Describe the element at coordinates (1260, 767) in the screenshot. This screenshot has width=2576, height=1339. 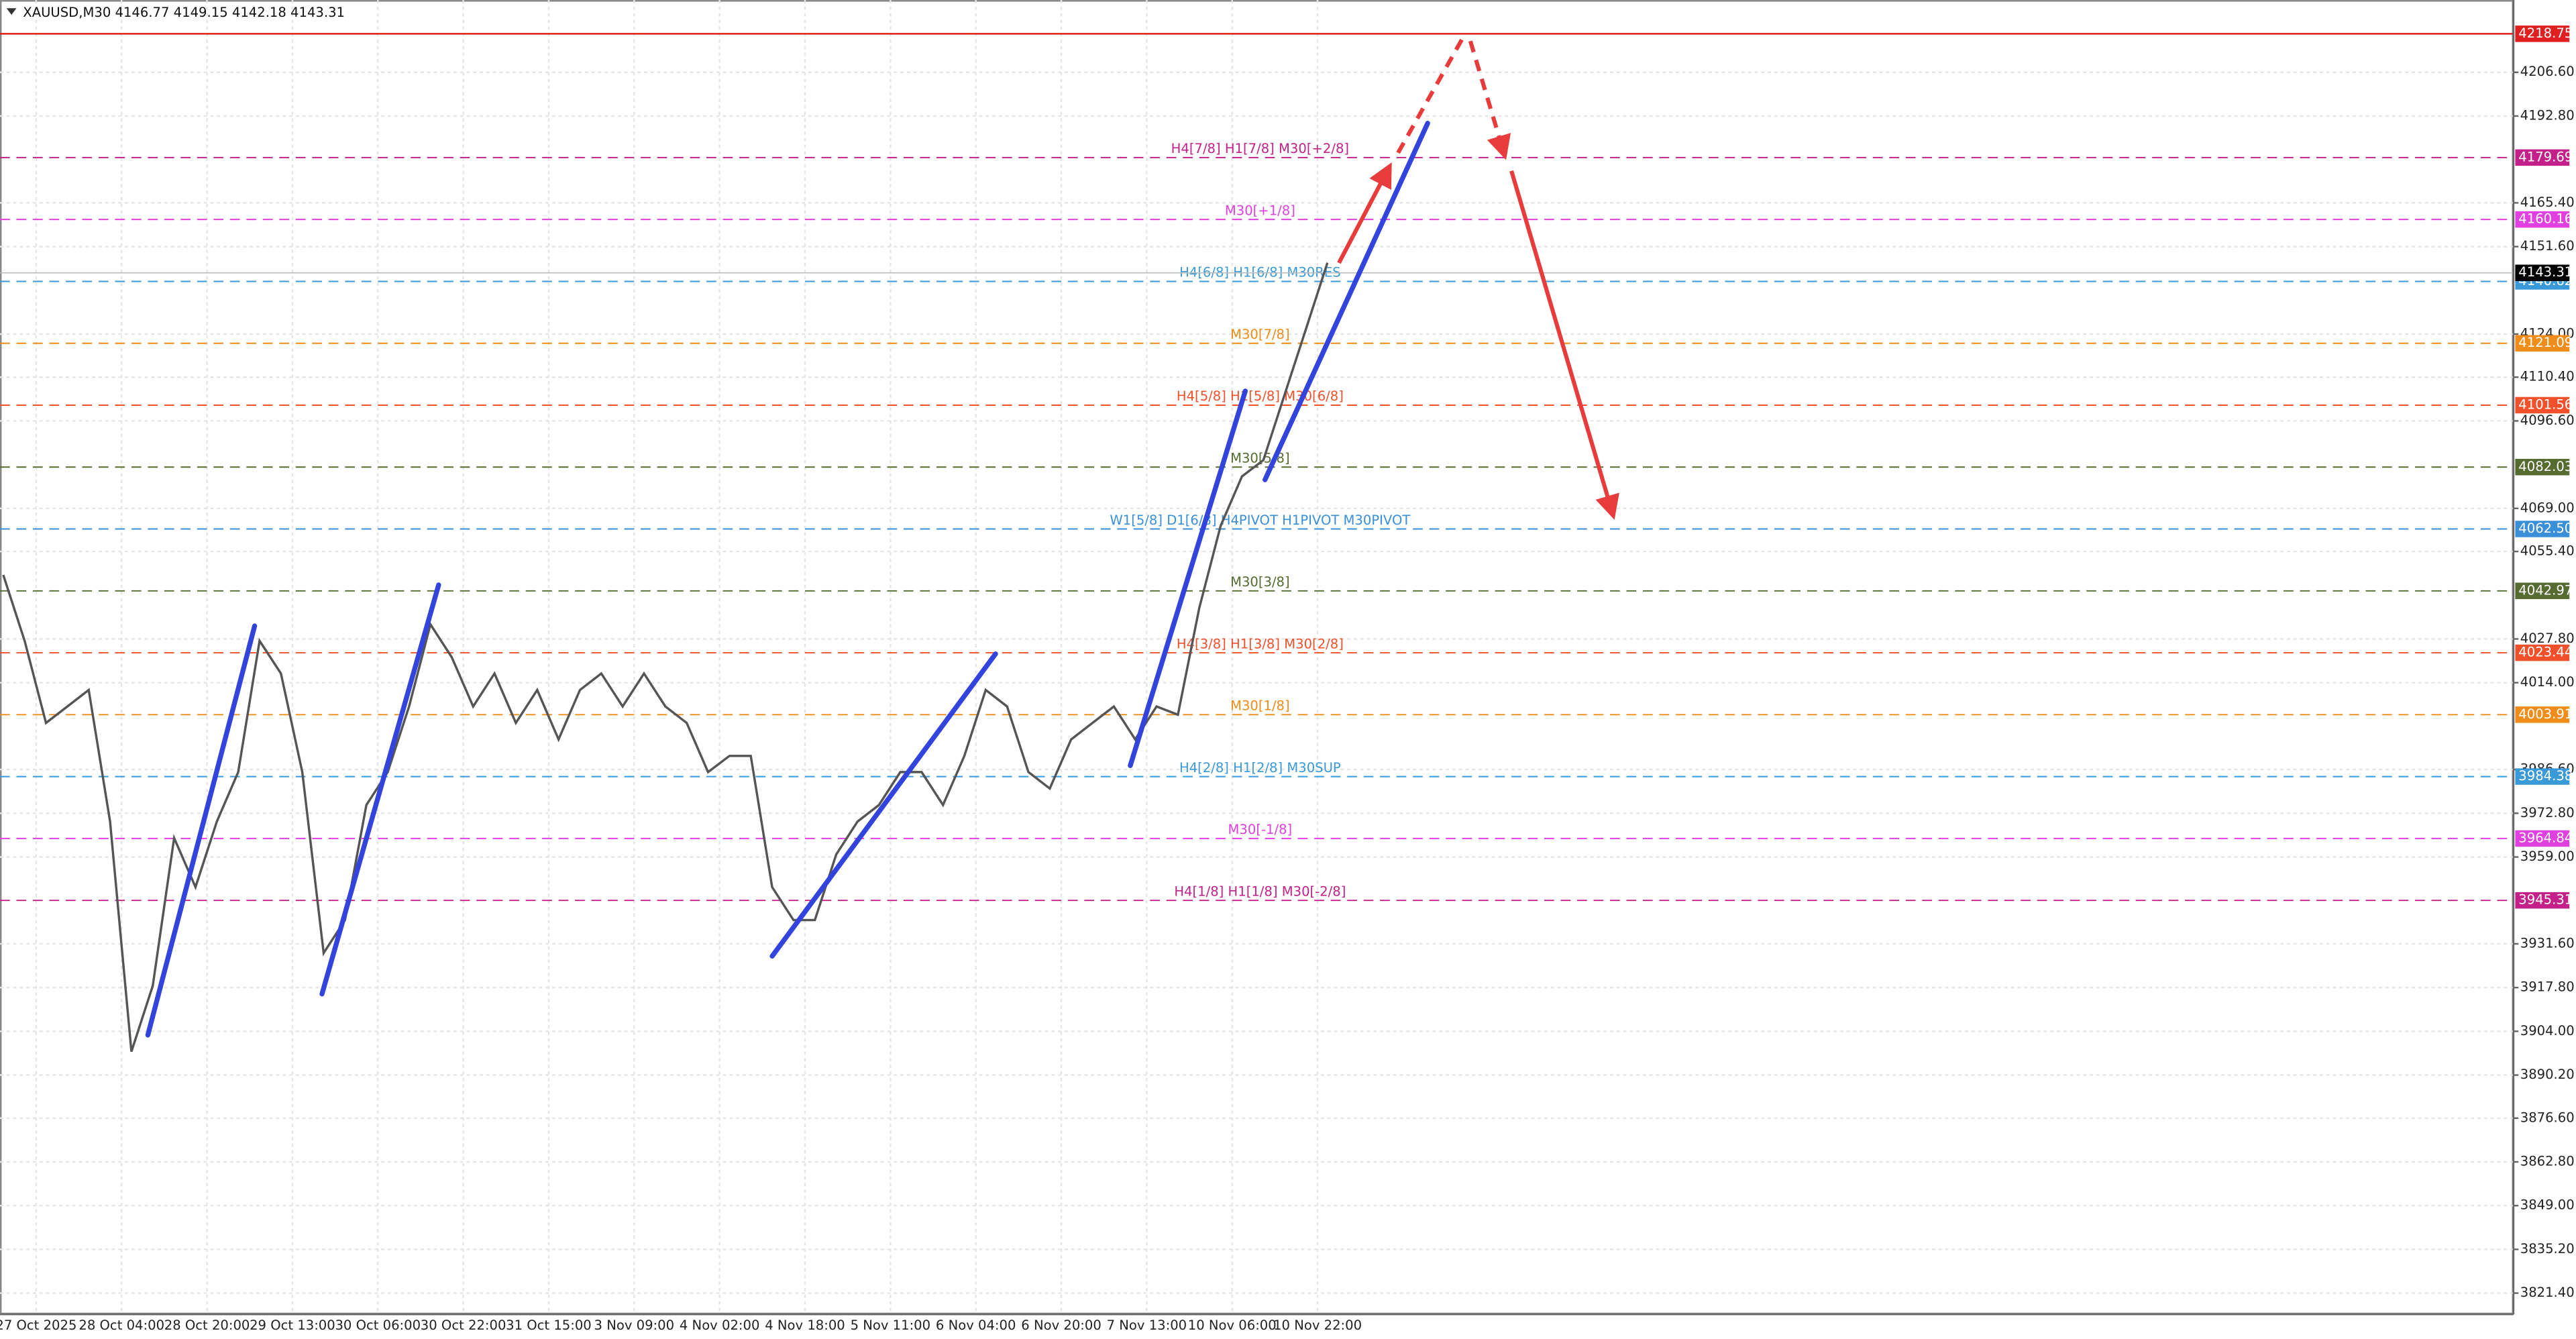
I see `level-label: H4[2/8] H1[2/8] M30SUP` at that location.